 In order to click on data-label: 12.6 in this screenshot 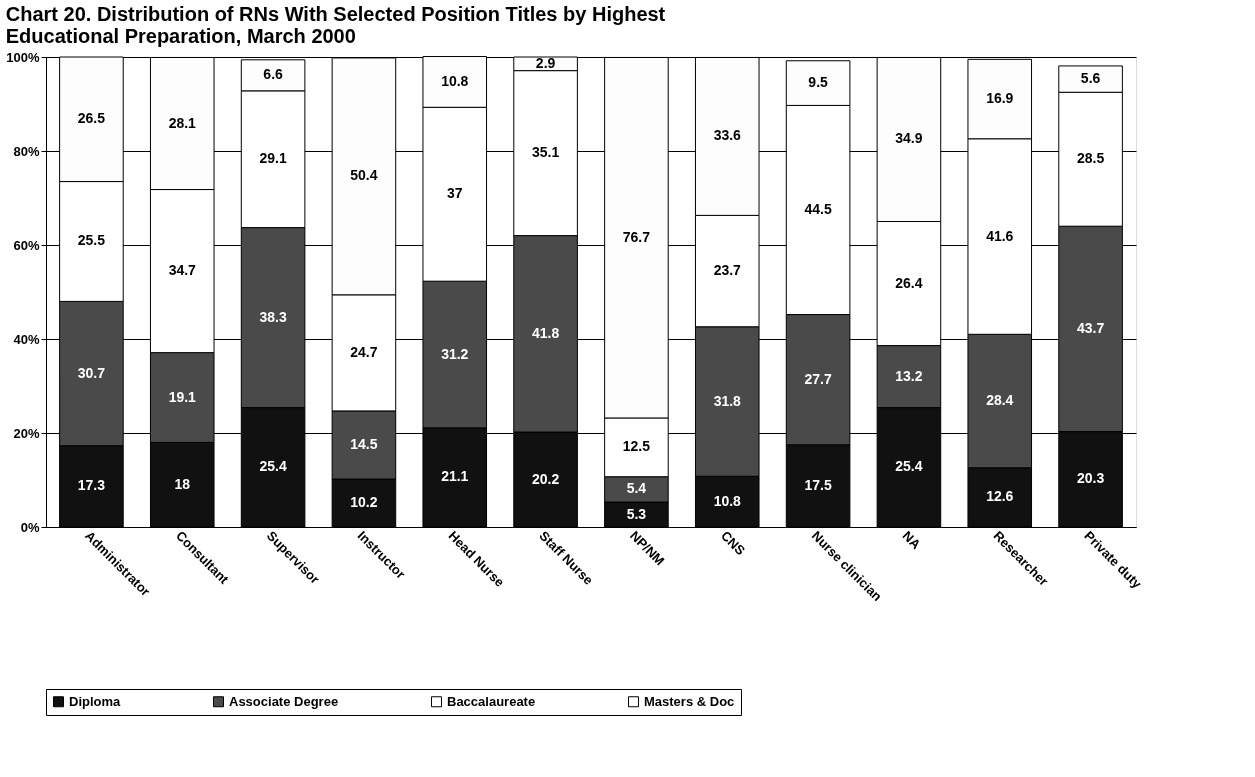, I will do `click(1000, 496)`.